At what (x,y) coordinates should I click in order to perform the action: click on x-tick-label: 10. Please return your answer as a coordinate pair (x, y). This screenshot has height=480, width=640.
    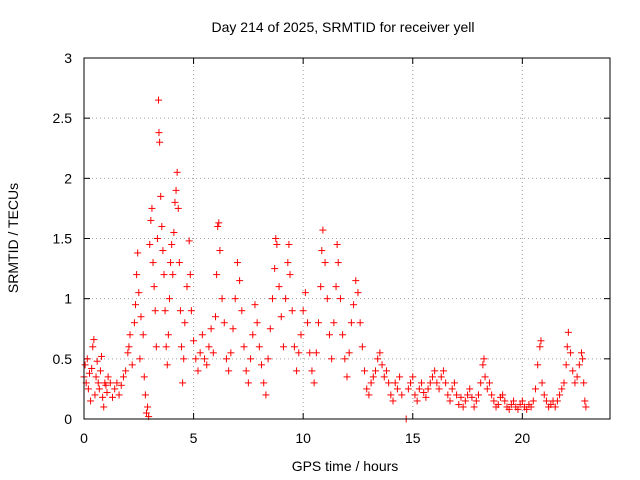
    Looking at the image, I should click on (303, 438).